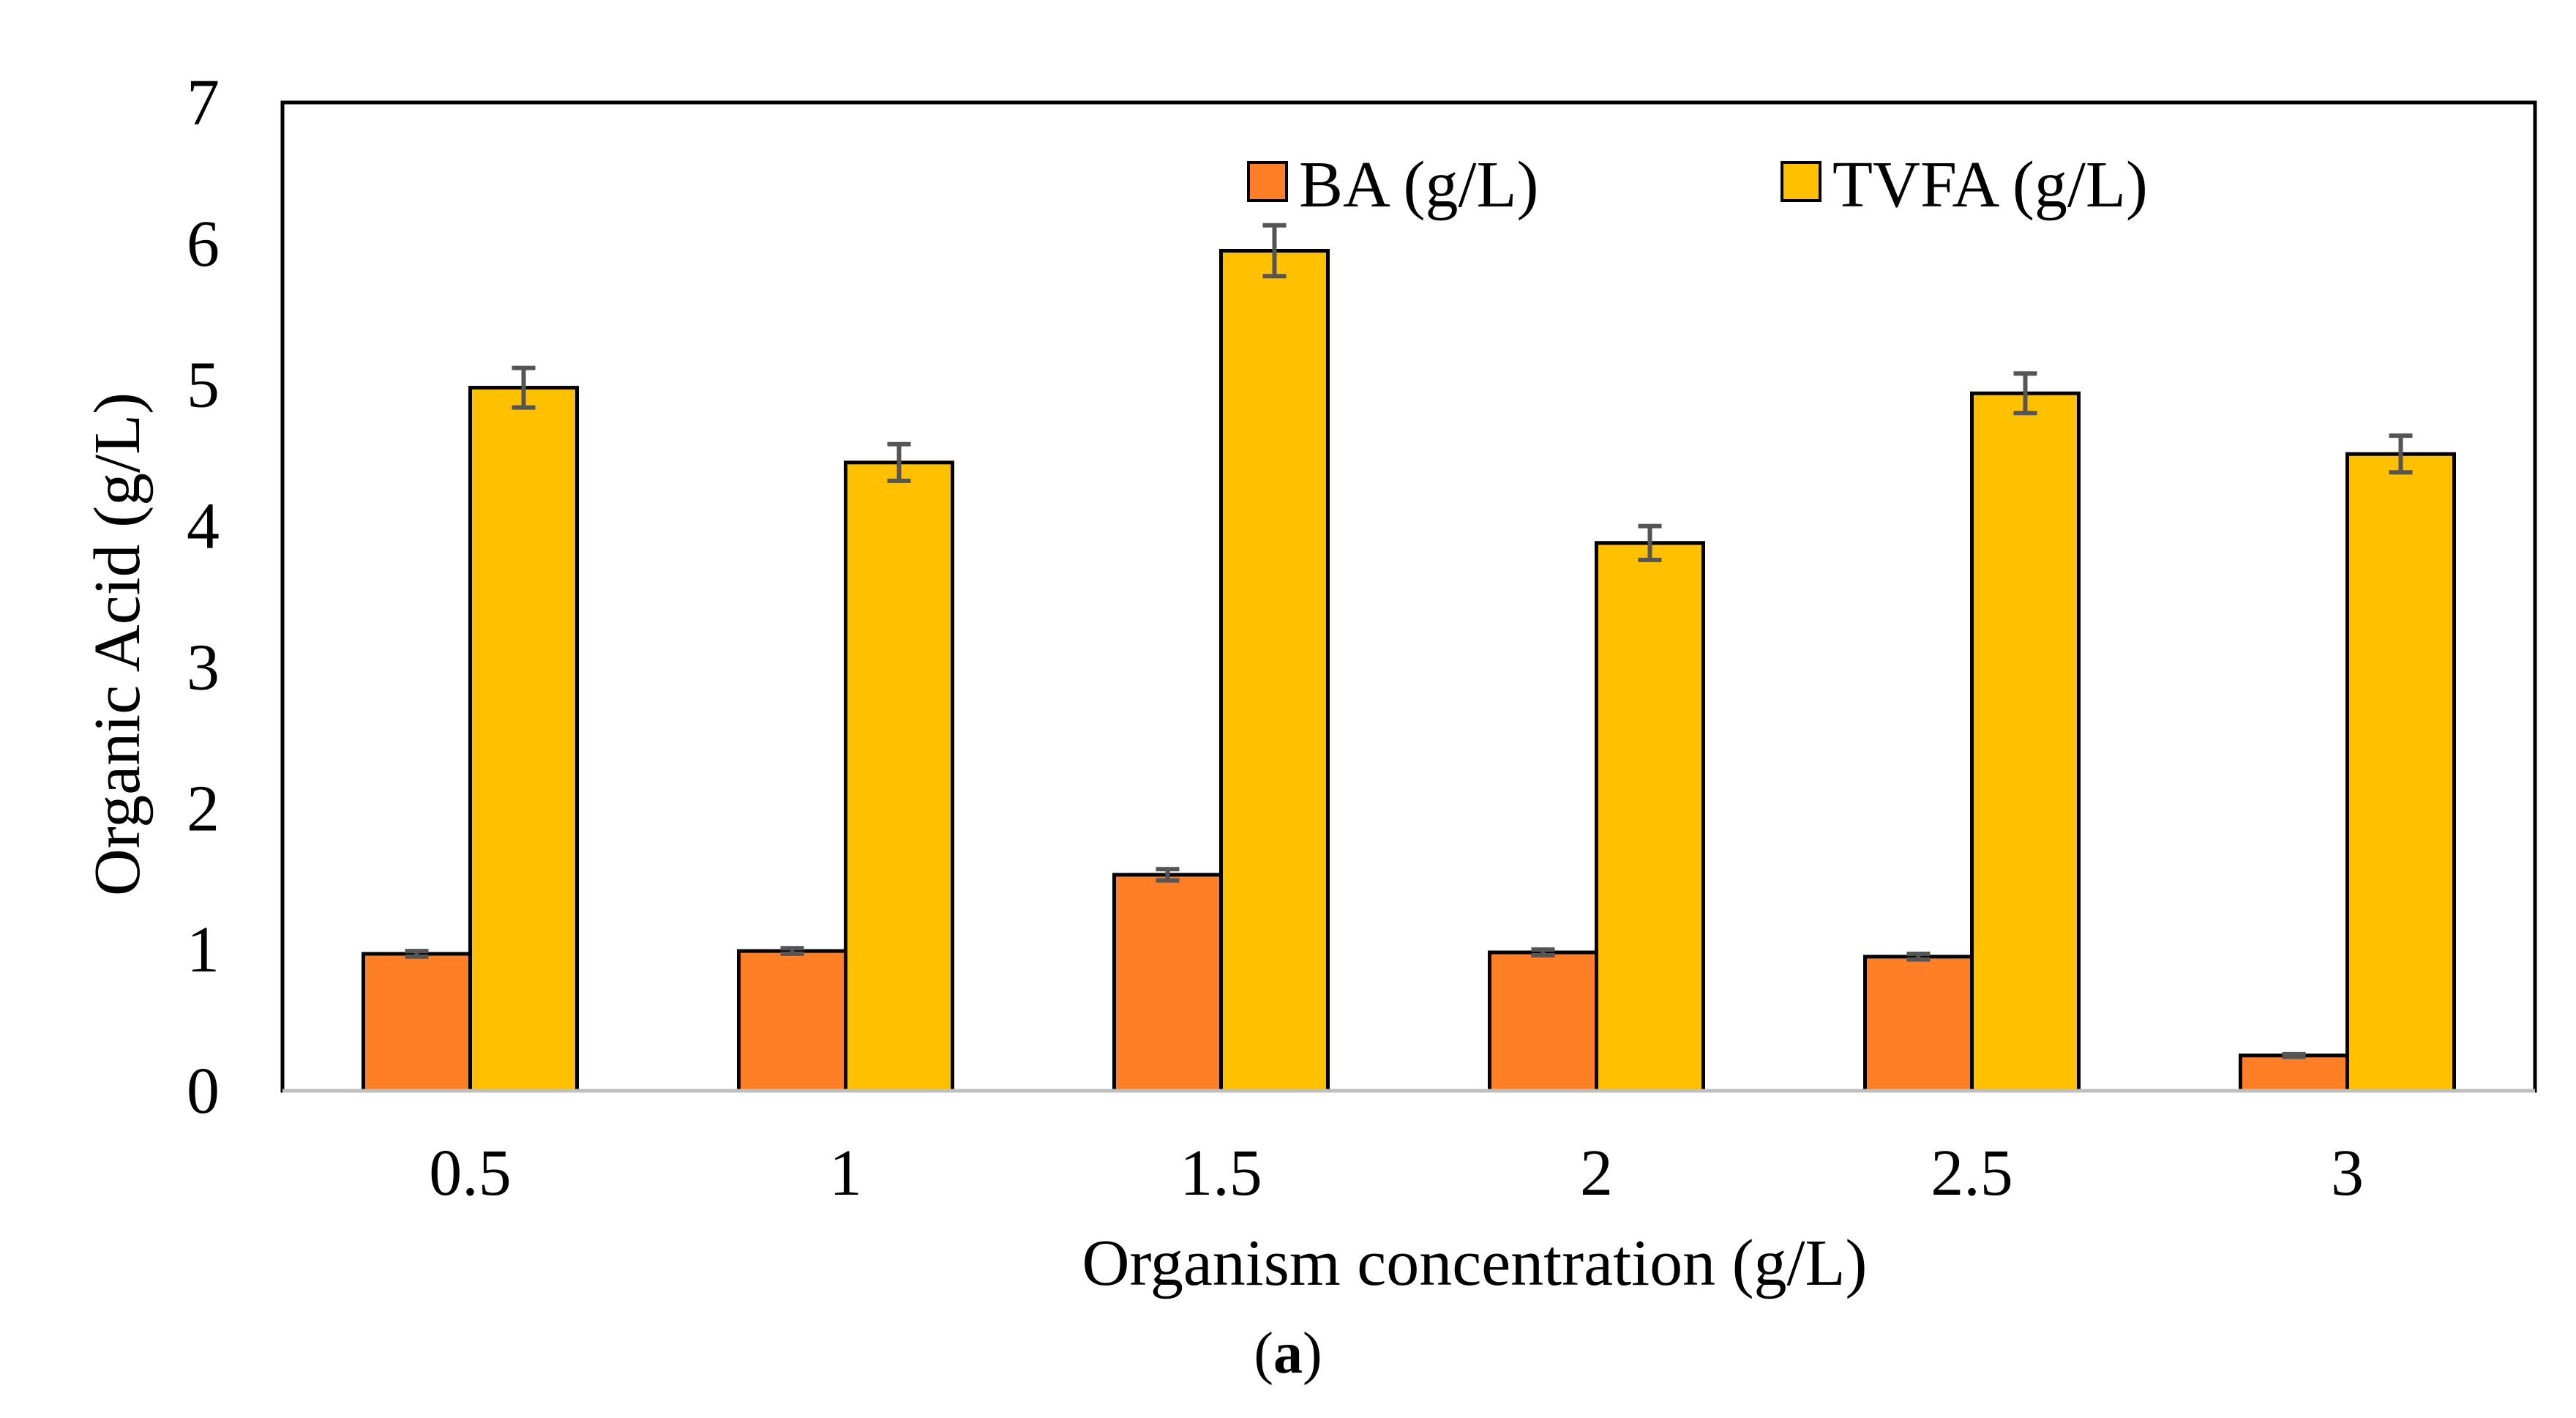 This screenshot has height=1418, width=2576. I want to click on x-axis-title: Organism concentration (g/L), so click(1474, 1263).